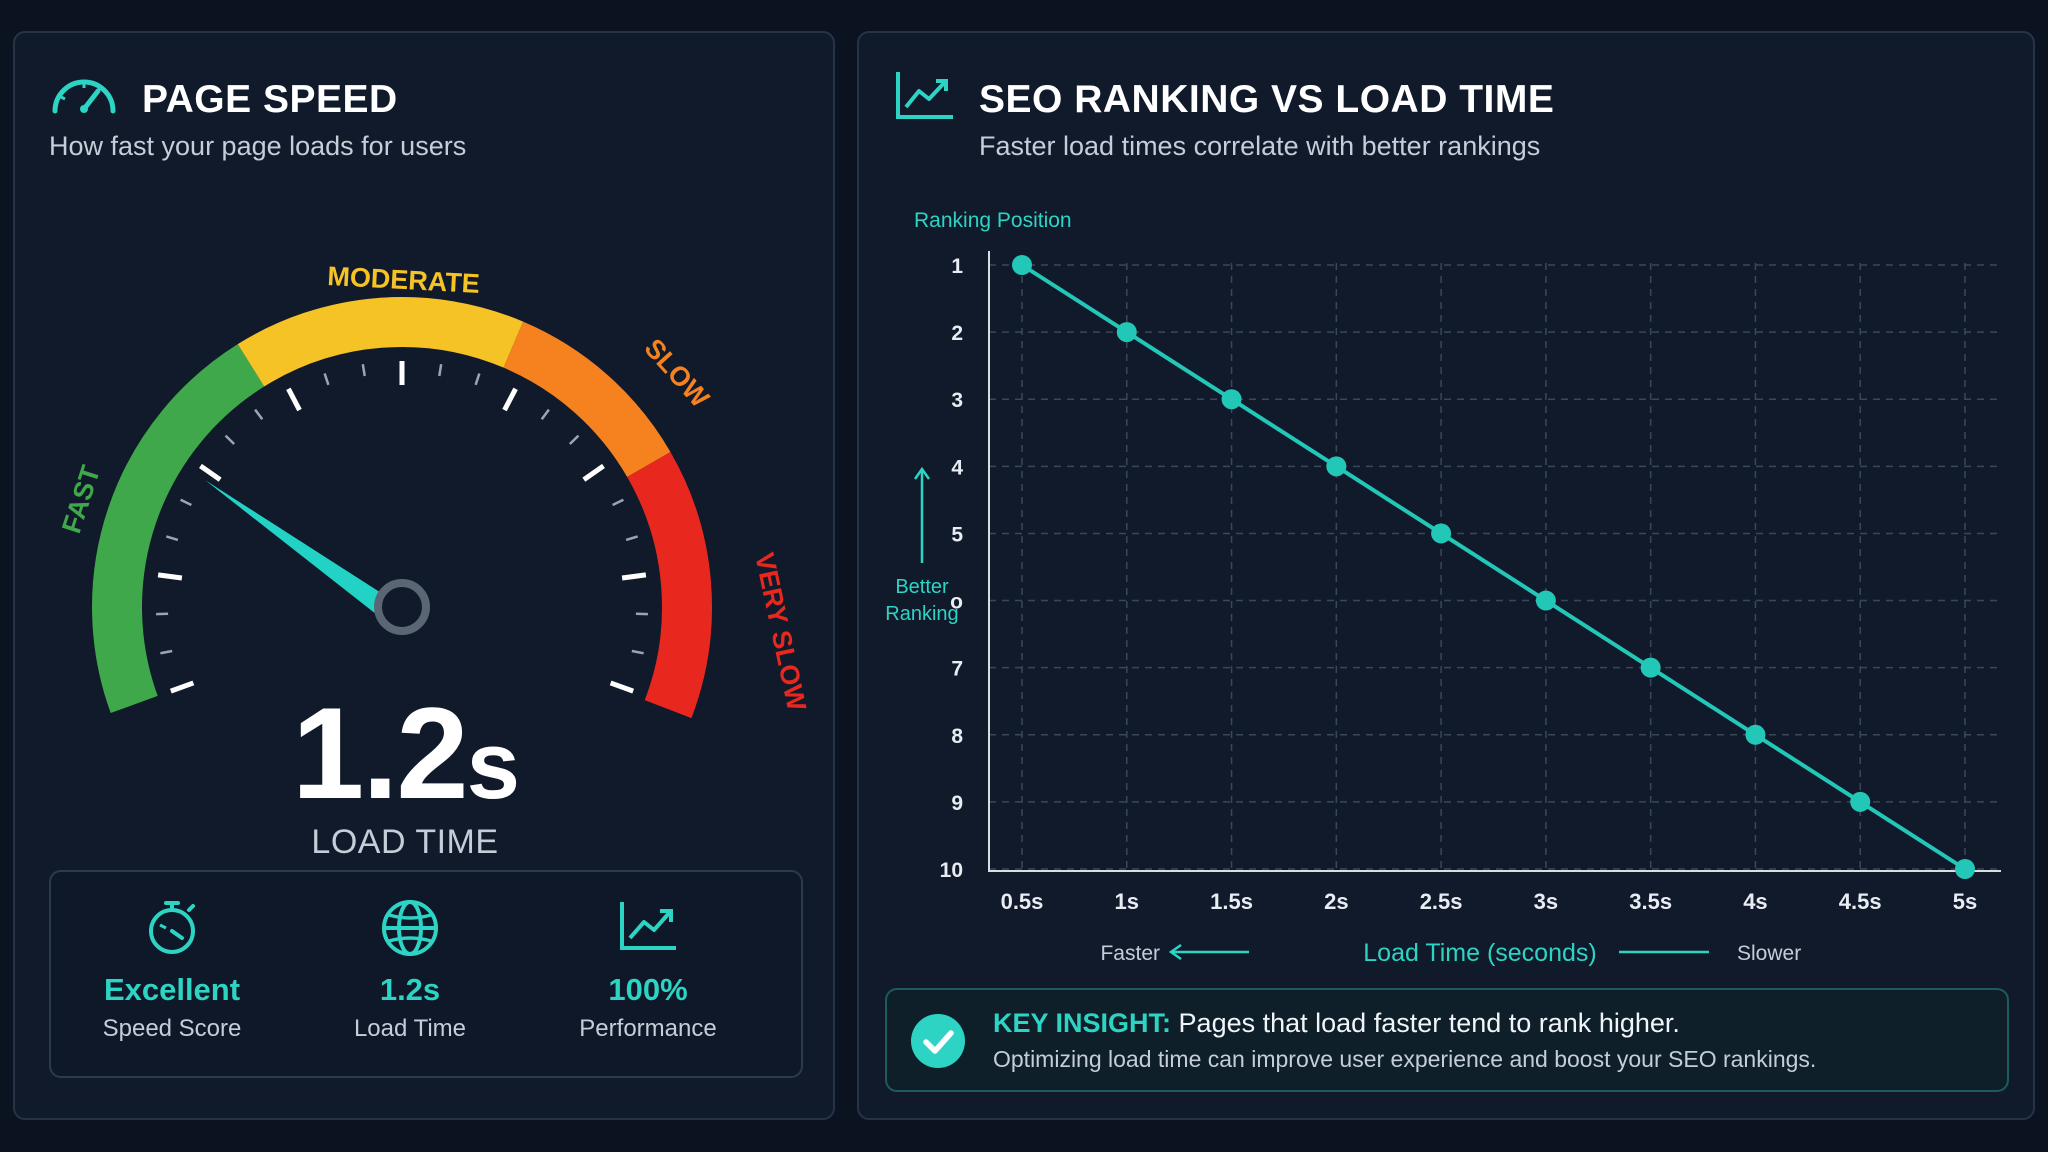 This screenshot has height=1152, width=2048. Describe the element at coordinates (1130, 953) in the screenshot. I see `x-note-faster: Faster` at that location.